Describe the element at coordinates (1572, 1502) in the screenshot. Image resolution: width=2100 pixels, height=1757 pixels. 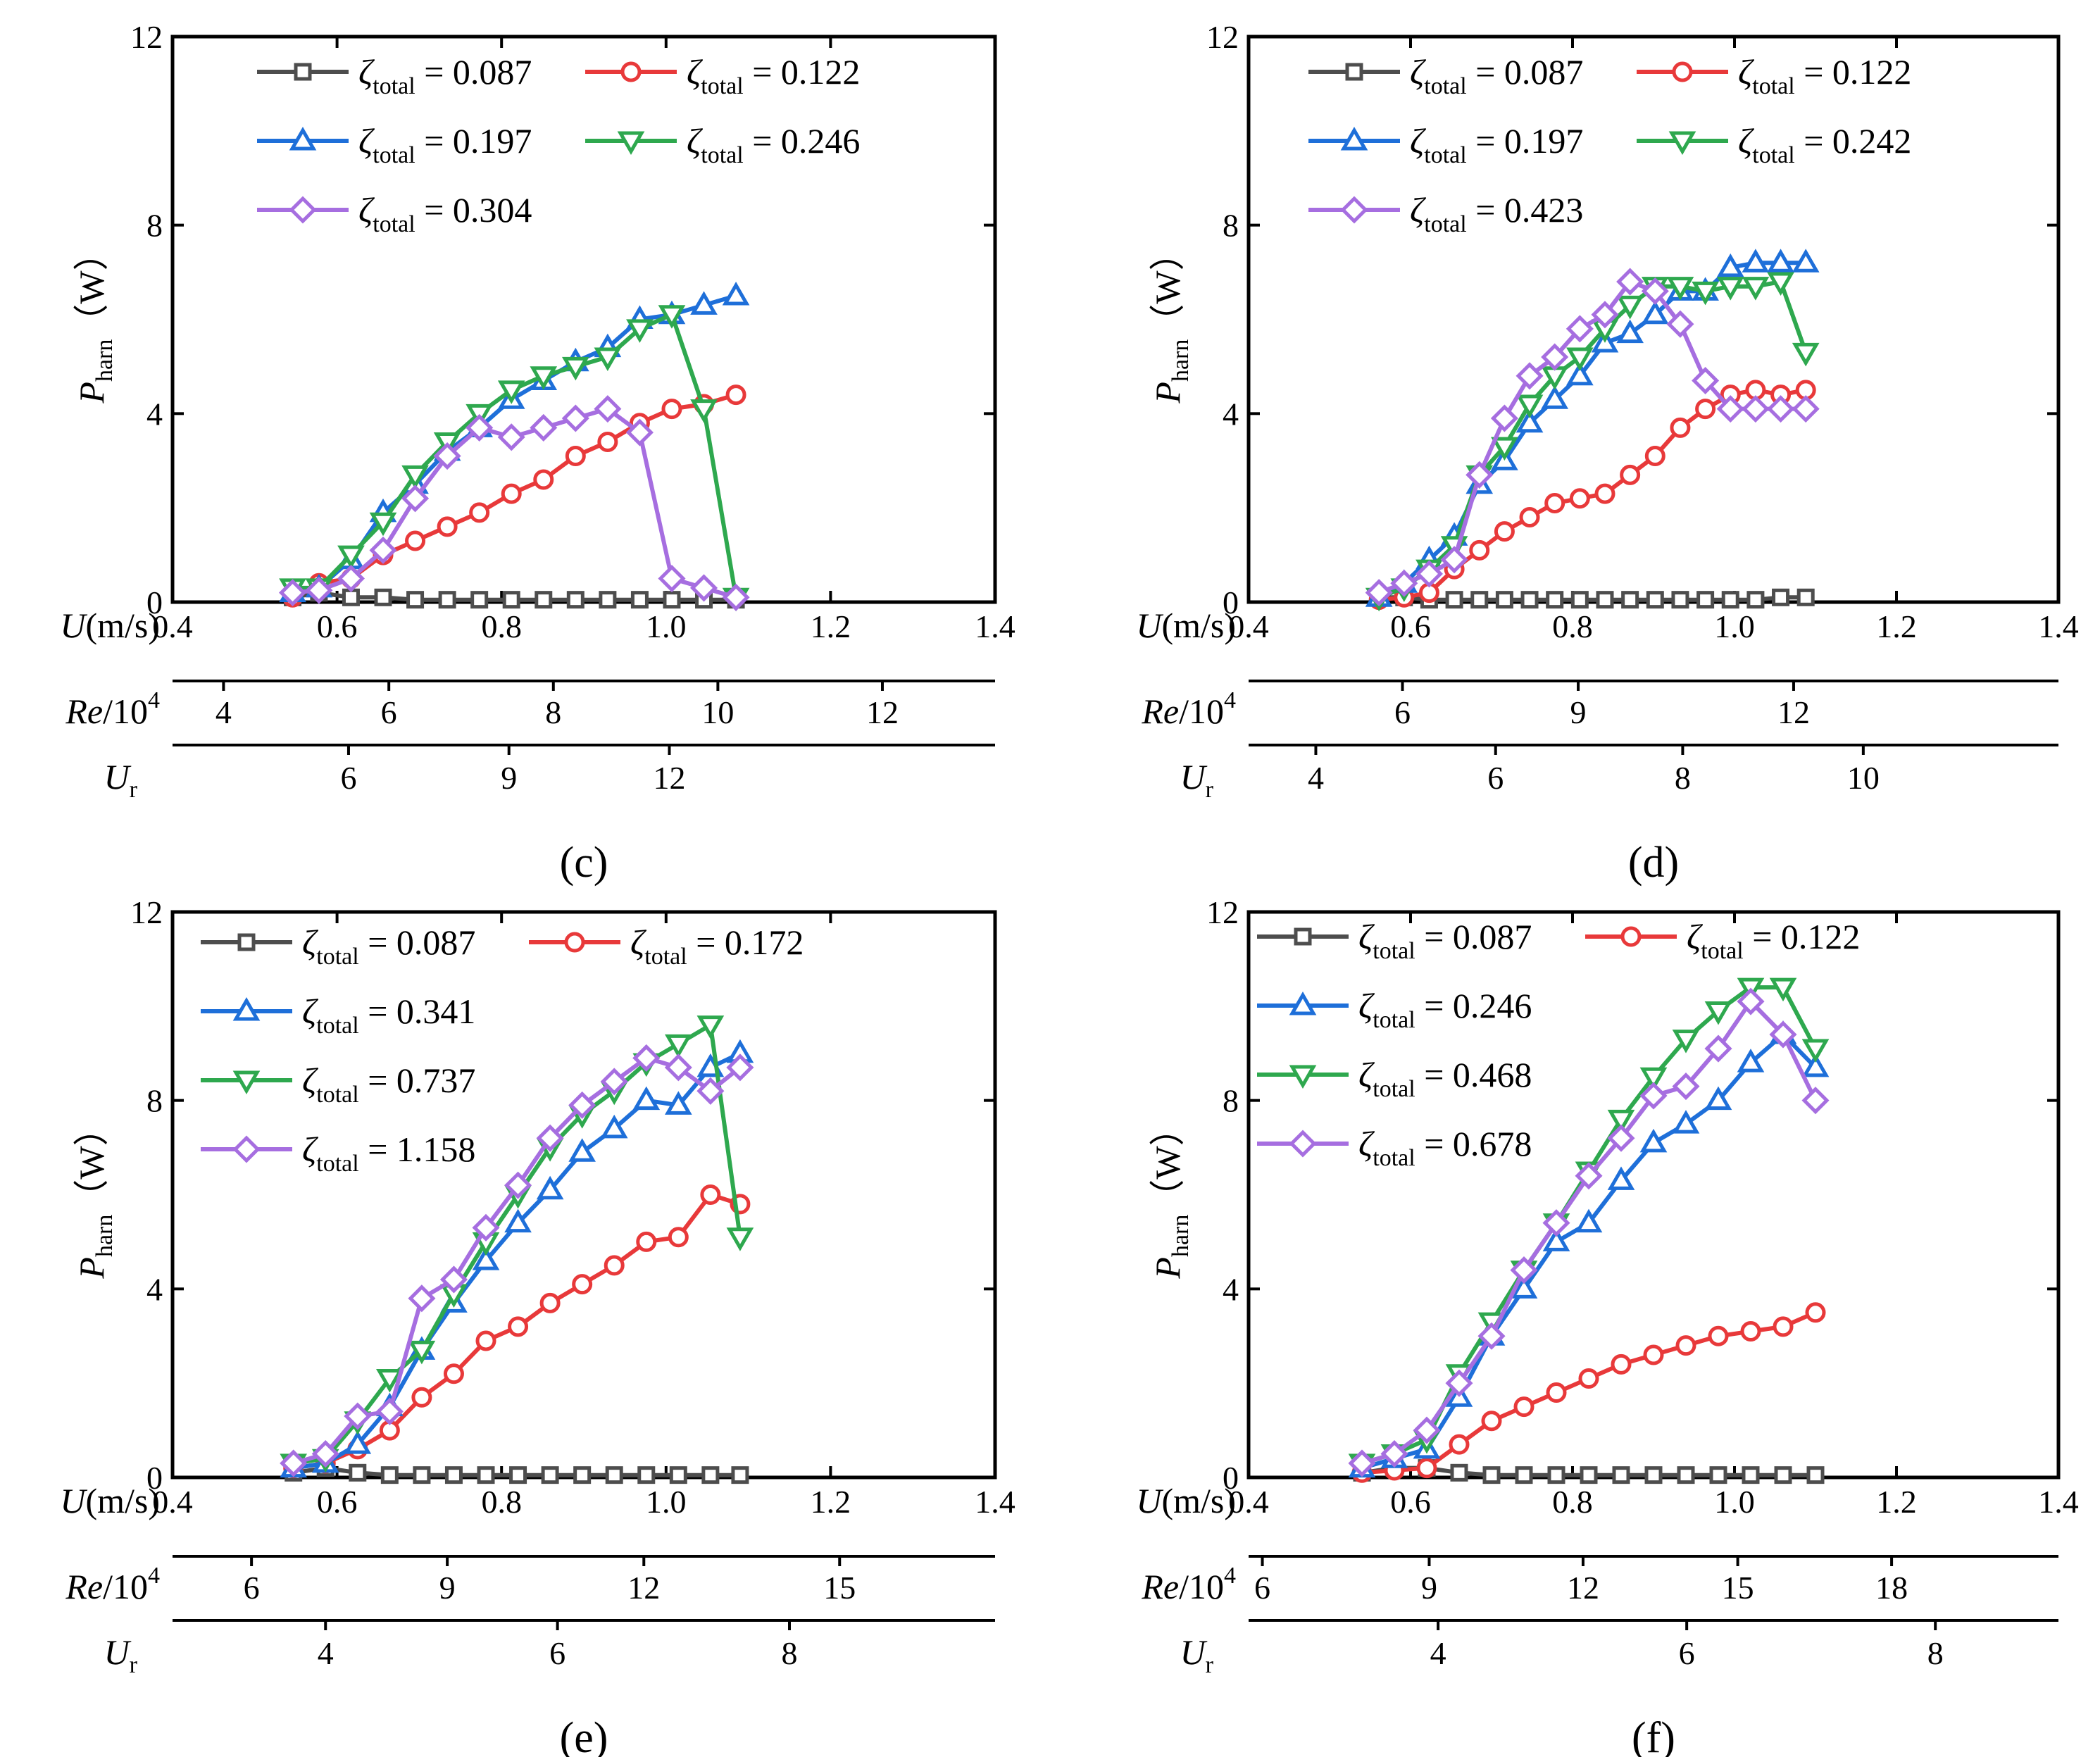
I see `x-tick-label: 0.8` at that location.